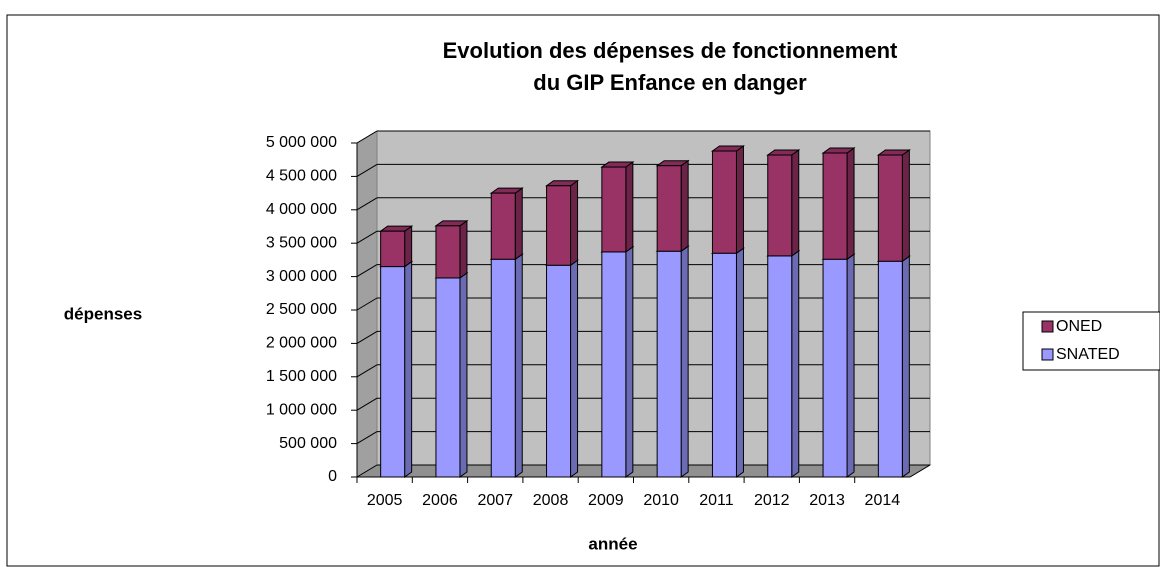 The image size is (1160, 567). What do you see at coordinates (301, 209) in the screenshot?
I see `y-tick-label: 4 000 000` at bounding box center [301, 209].